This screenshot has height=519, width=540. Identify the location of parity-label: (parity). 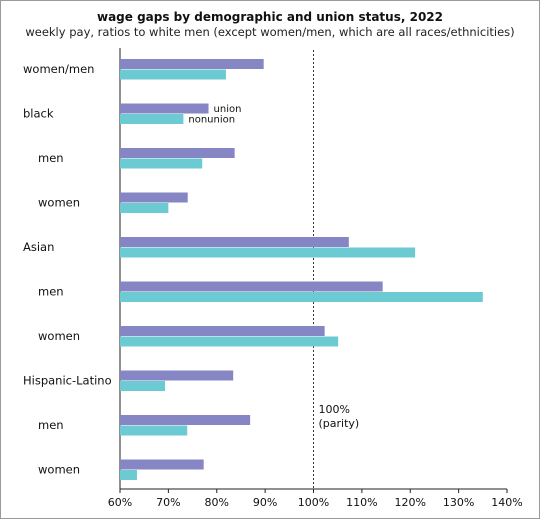
(339, 423).